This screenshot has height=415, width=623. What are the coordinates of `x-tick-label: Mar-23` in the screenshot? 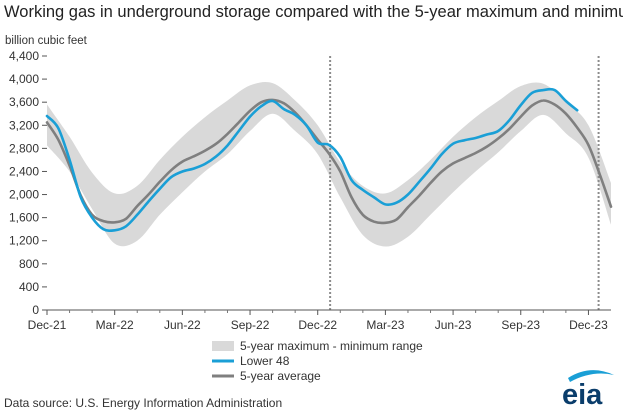 It's located at (385, 325).